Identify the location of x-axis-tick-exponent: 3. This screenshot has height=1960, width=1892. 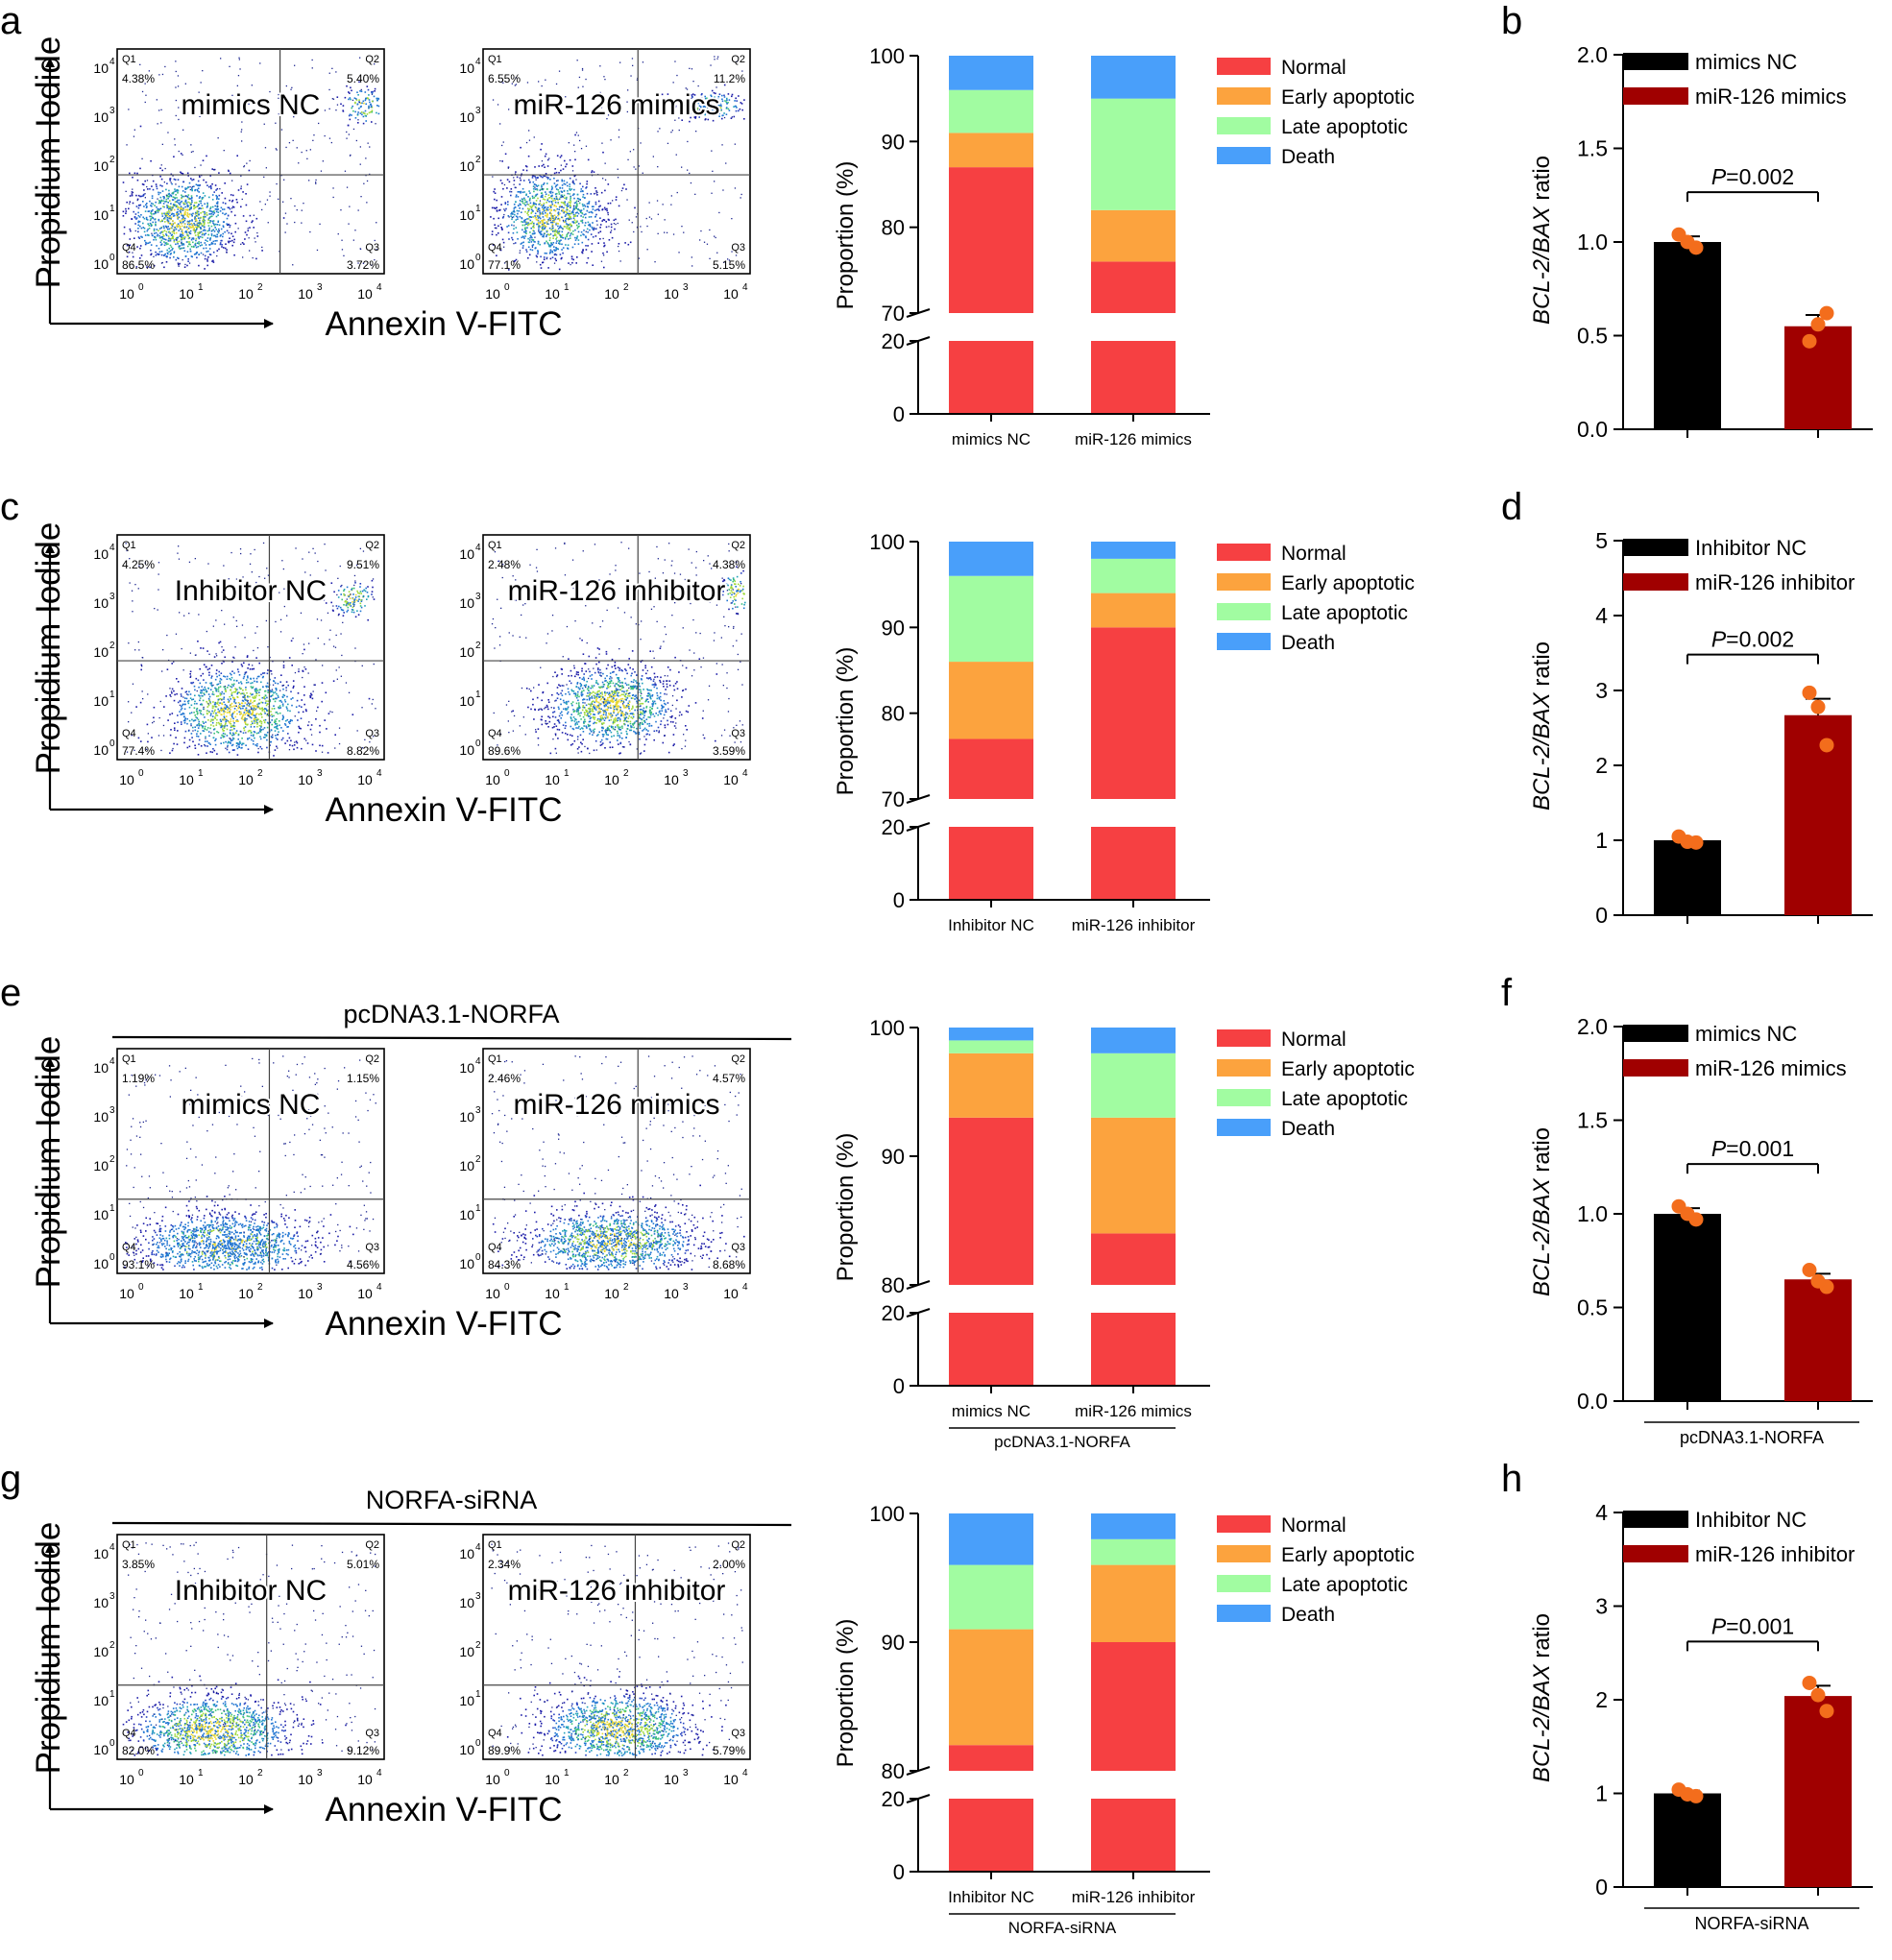
(686, 287).